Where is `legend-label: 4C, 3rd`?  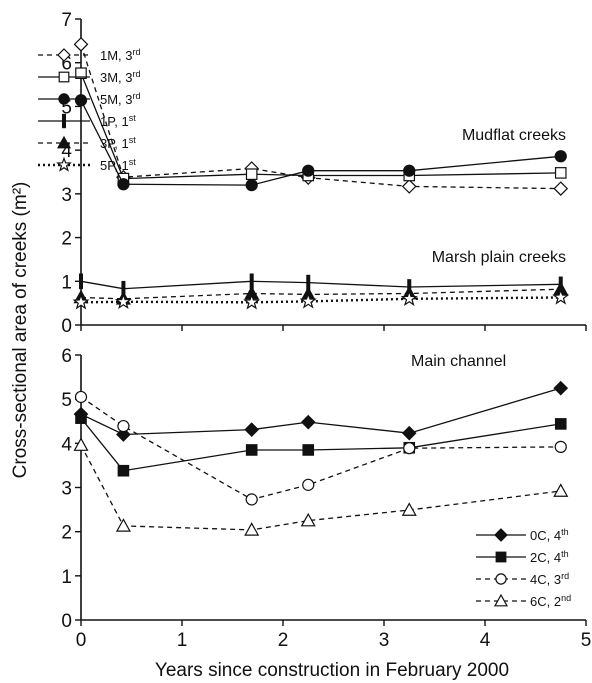 legend-label: 4C, 3rd is located at coordinates (549, 579).